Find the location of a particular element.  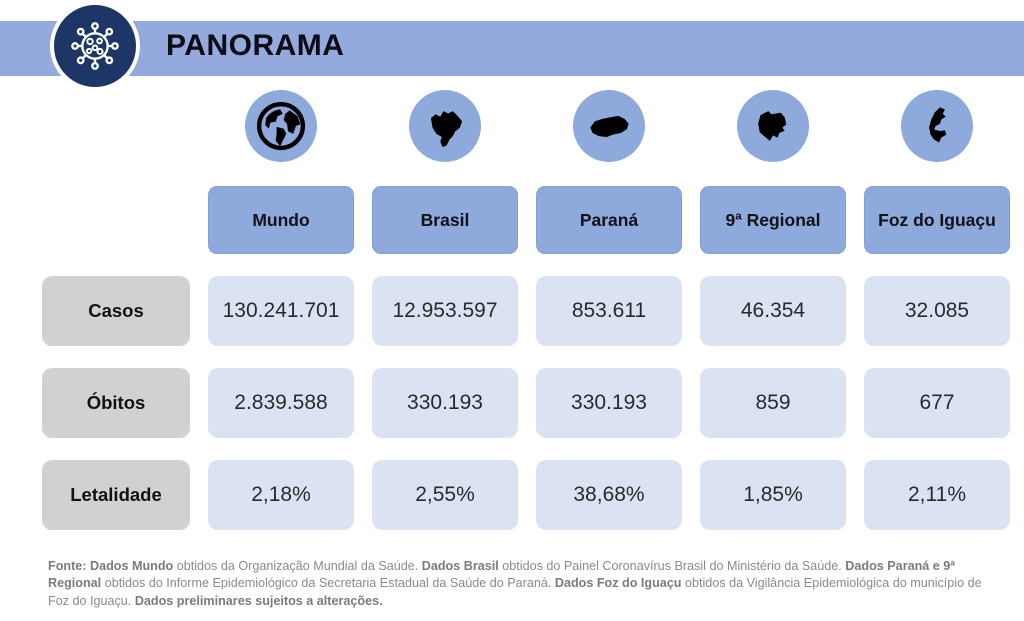

virus-icon is located at coordinates (95, 46).